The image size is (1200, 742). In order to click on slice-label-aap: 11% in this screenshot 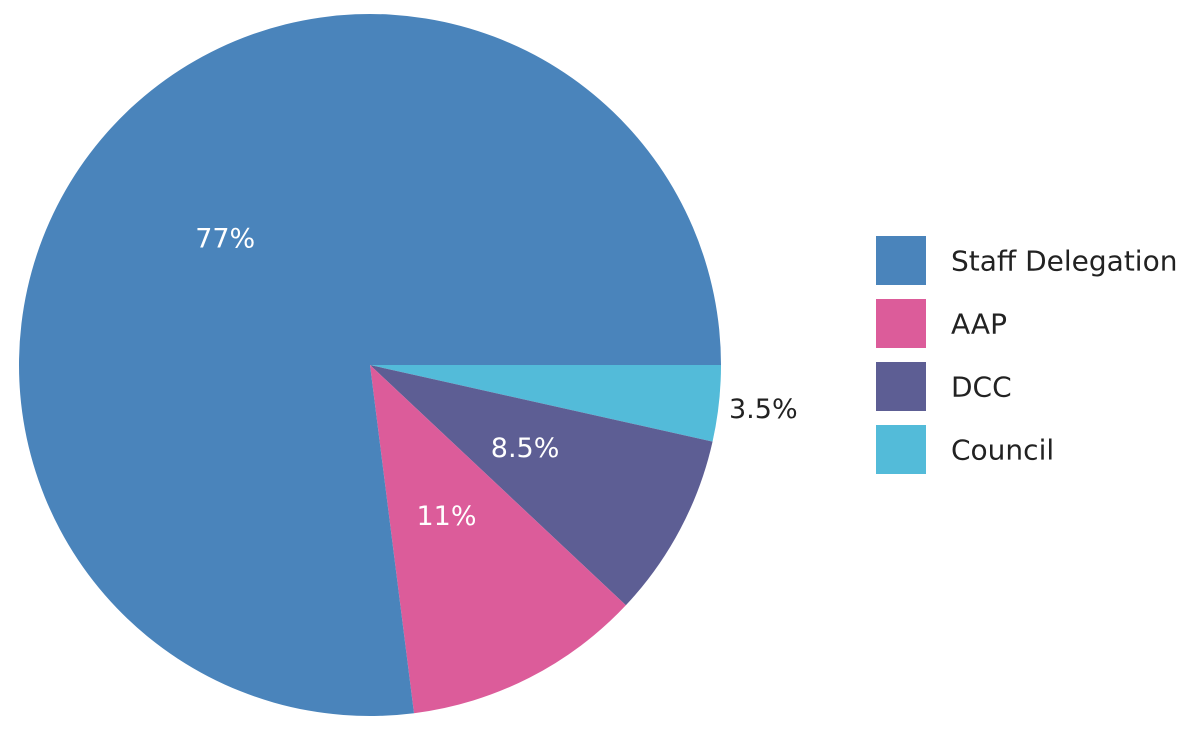, I will do `click(446, 516)`.